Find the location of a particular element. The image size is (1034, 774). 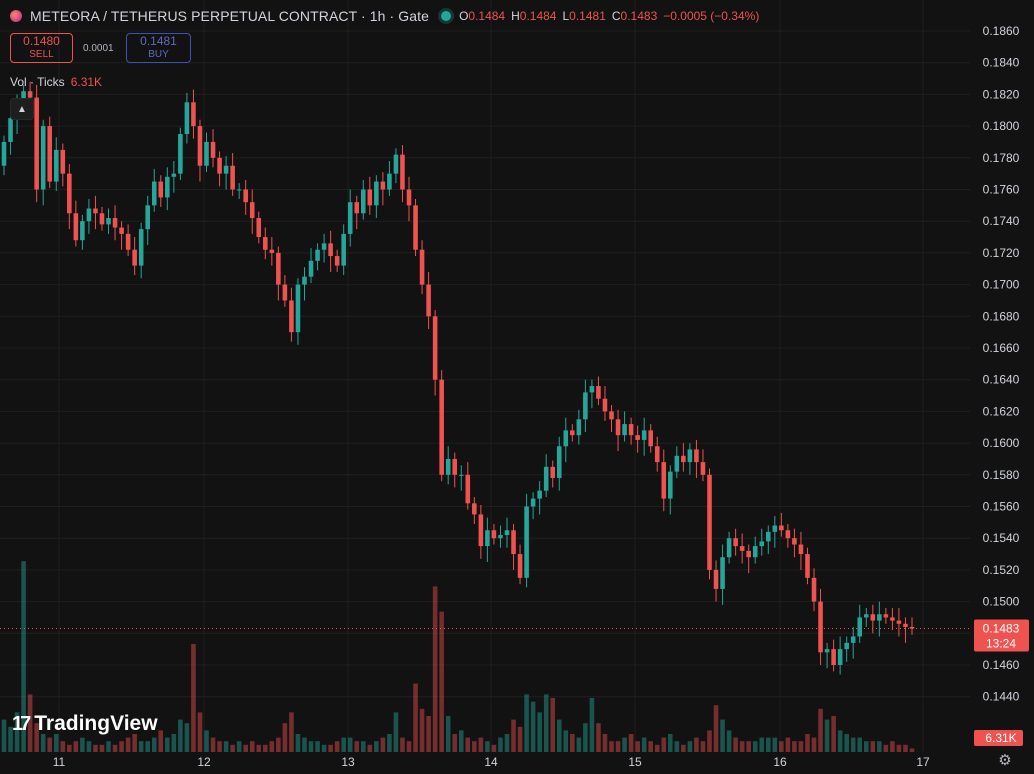

tradingview-logo: 17 TradingView is located at coordinates (85, 724).